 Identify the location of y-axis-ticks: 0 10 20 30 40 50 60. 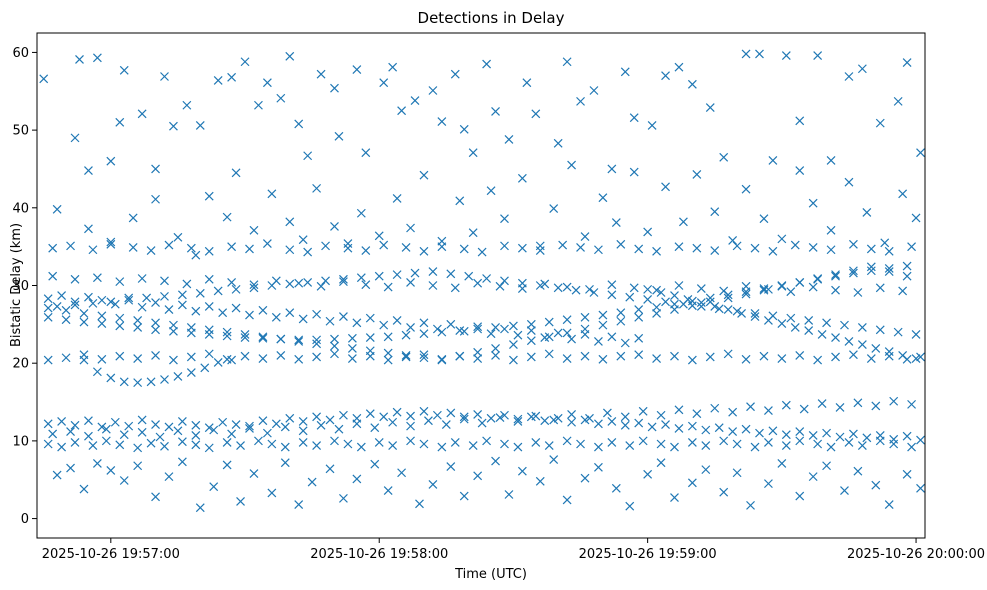
(24, 286).